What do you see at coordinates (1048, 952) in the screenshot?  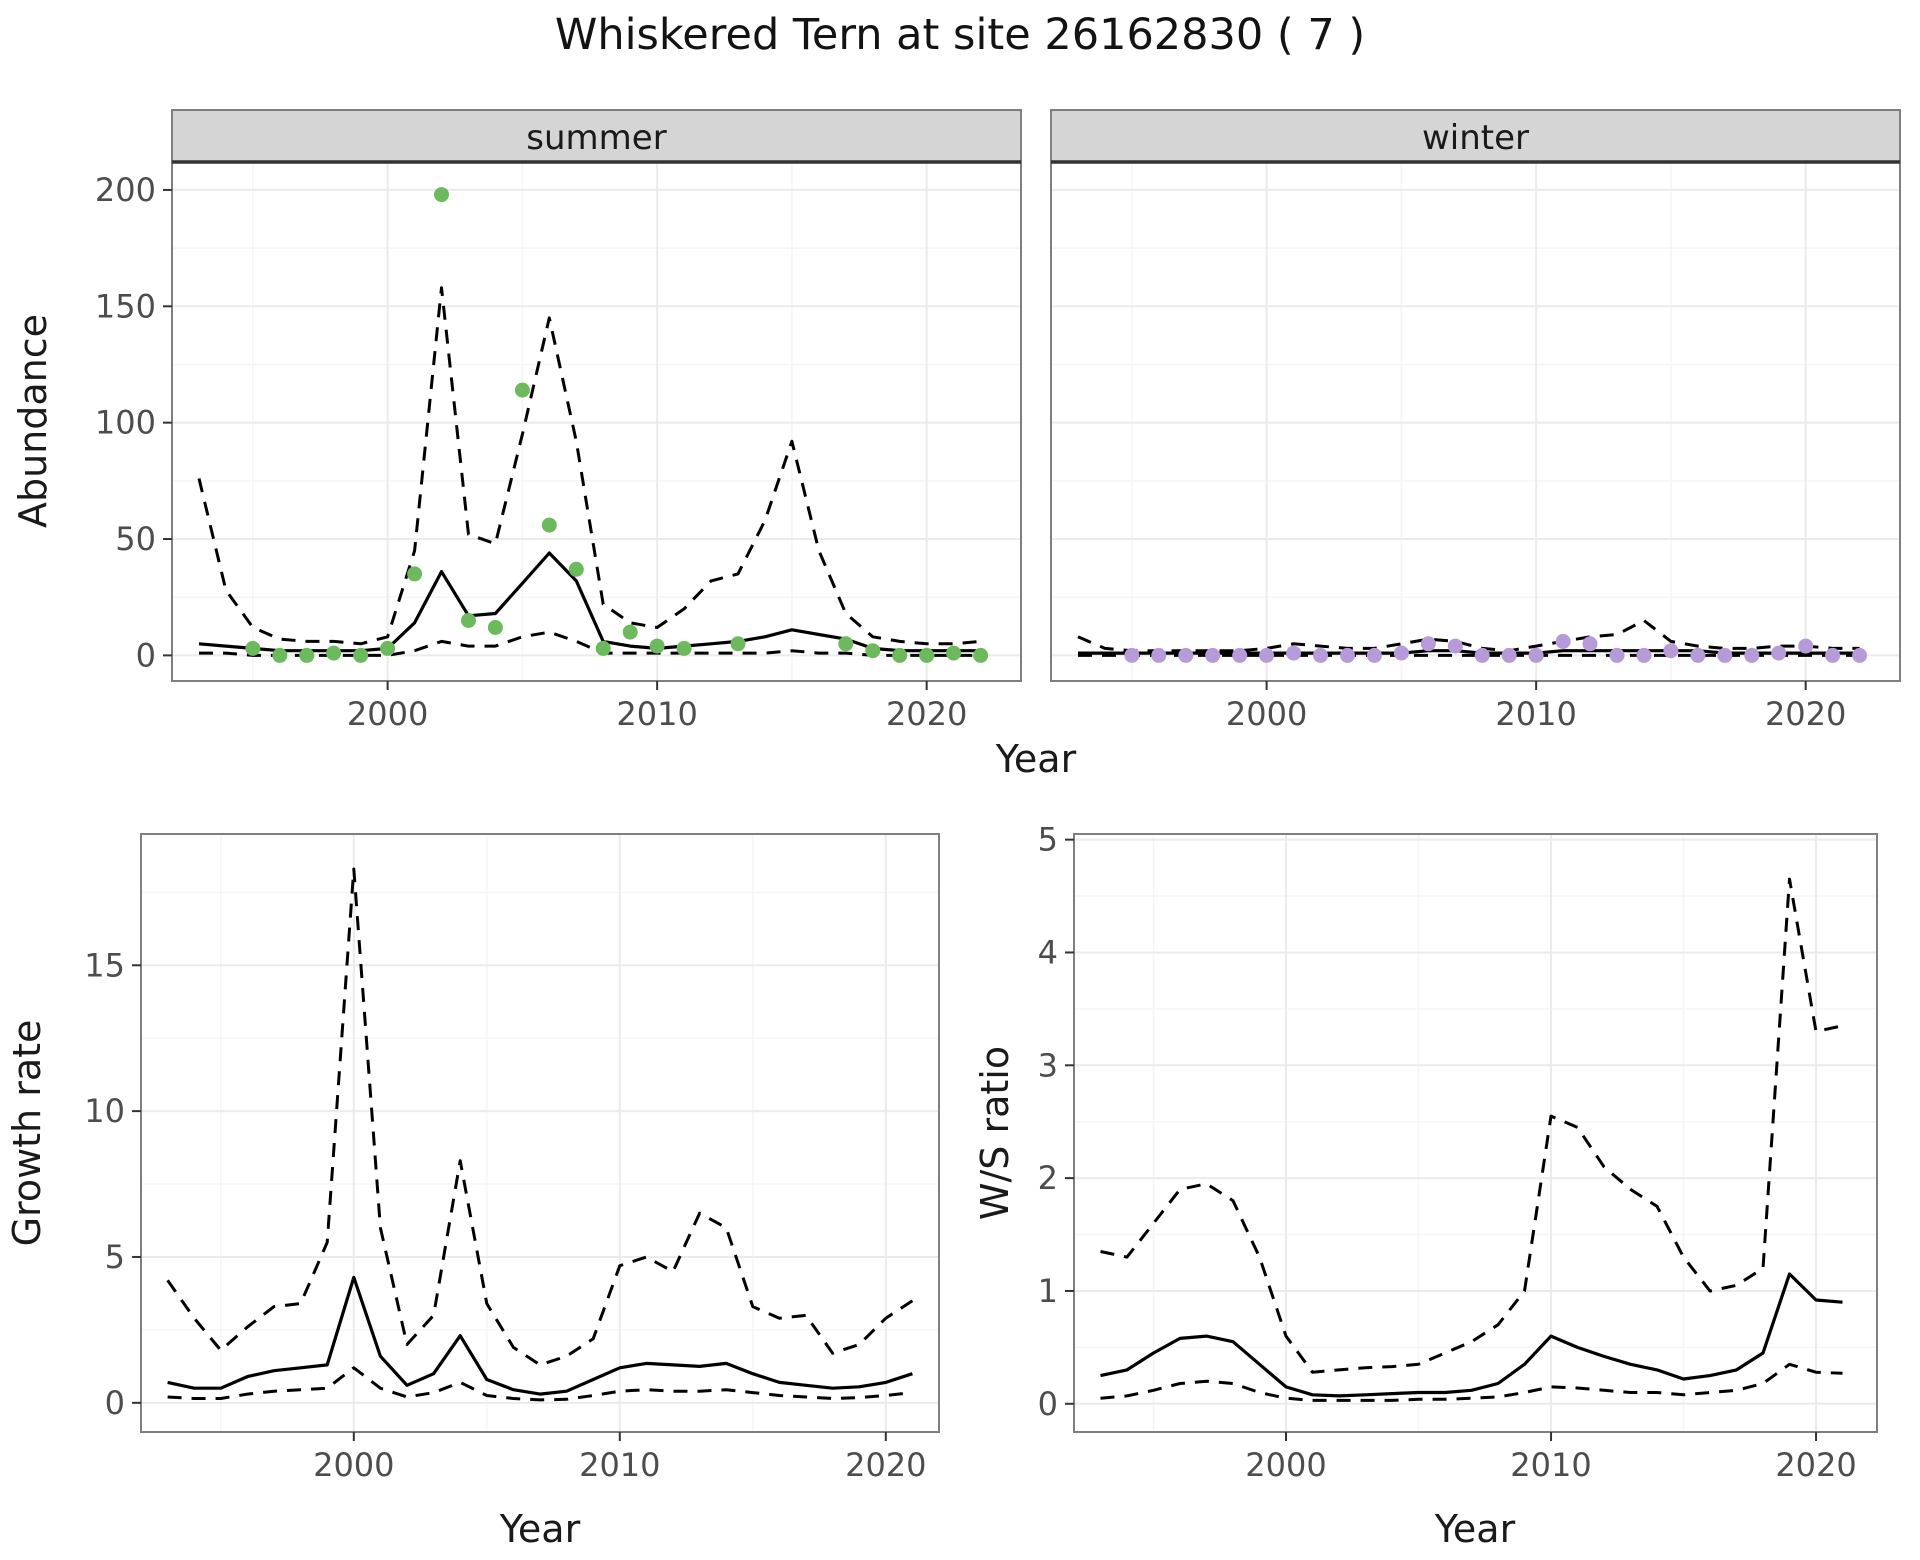 I see `y-tick-label: 4` at bounding box center [1048, 952].